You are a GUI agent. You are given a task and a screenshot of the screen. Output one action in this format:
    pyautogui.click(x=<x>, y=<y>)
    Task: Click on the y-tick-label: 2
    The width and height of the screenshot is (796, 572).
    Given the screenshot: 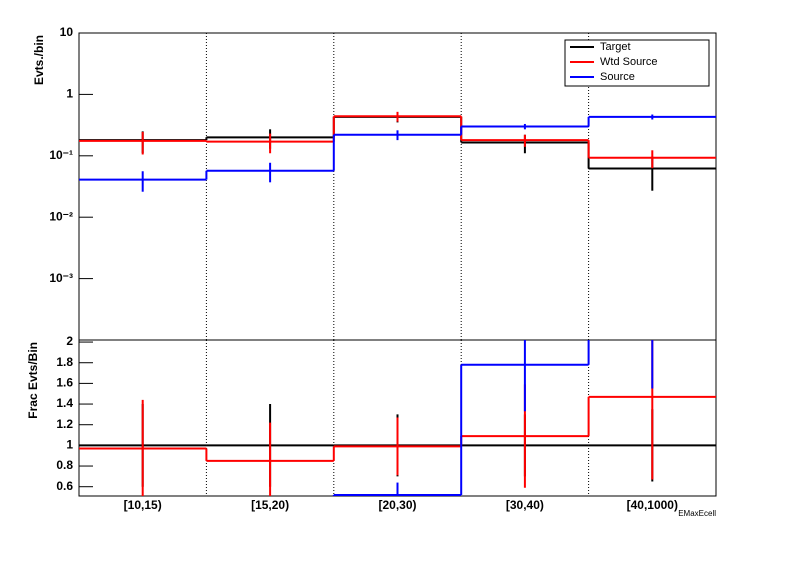 What is the action you would take?
    pyautogui.click(x=69, y=341)
    